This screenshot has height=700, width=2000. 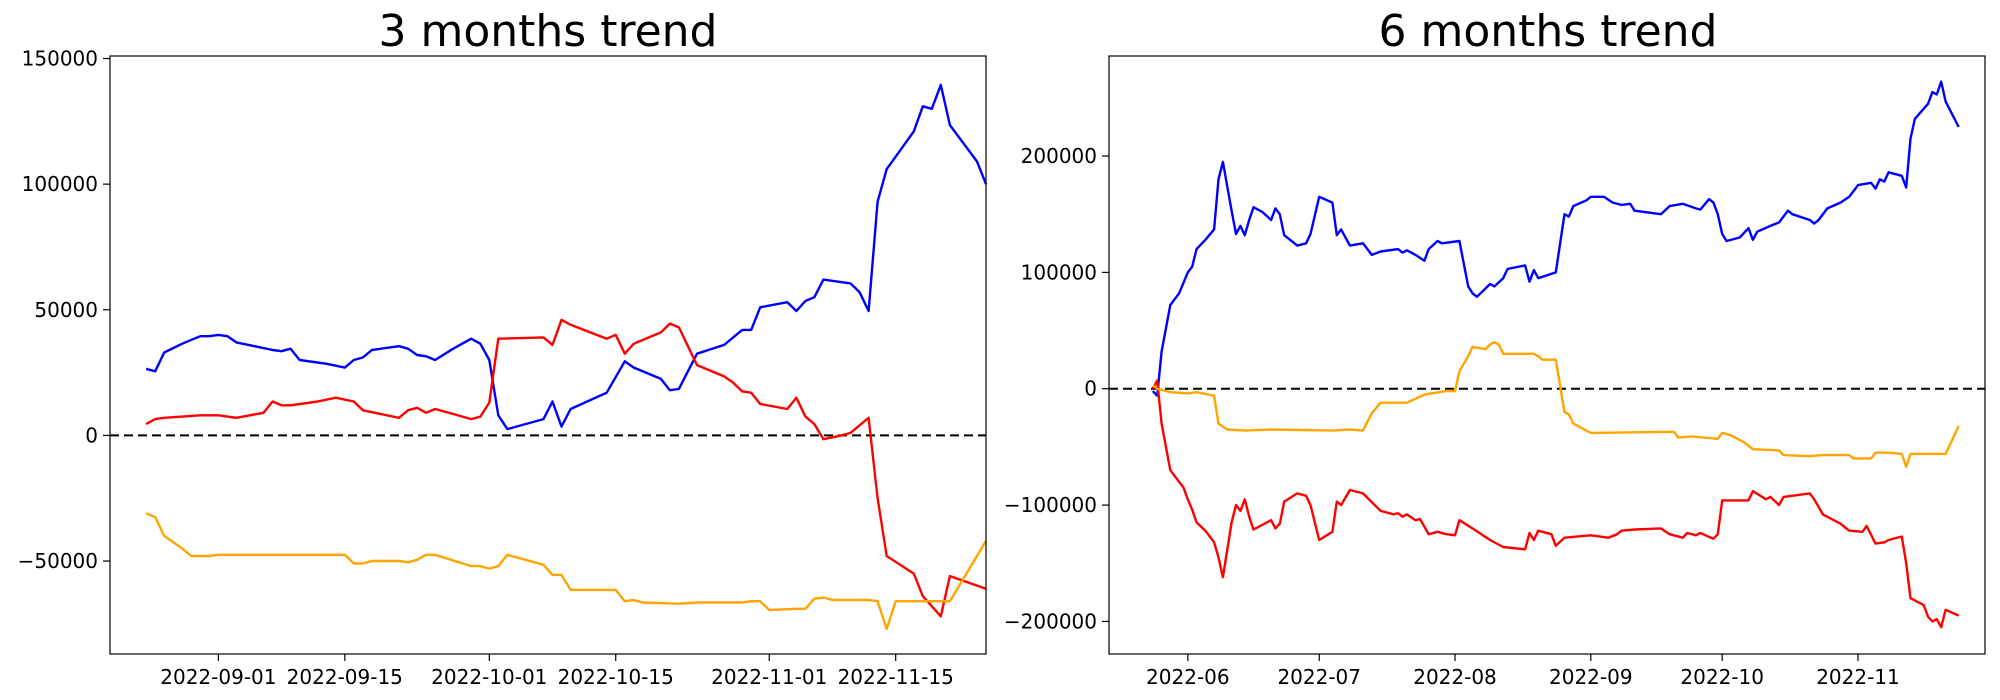 I want to click on x-tick-label: 2022-10-15, so click(x=616, y=677).